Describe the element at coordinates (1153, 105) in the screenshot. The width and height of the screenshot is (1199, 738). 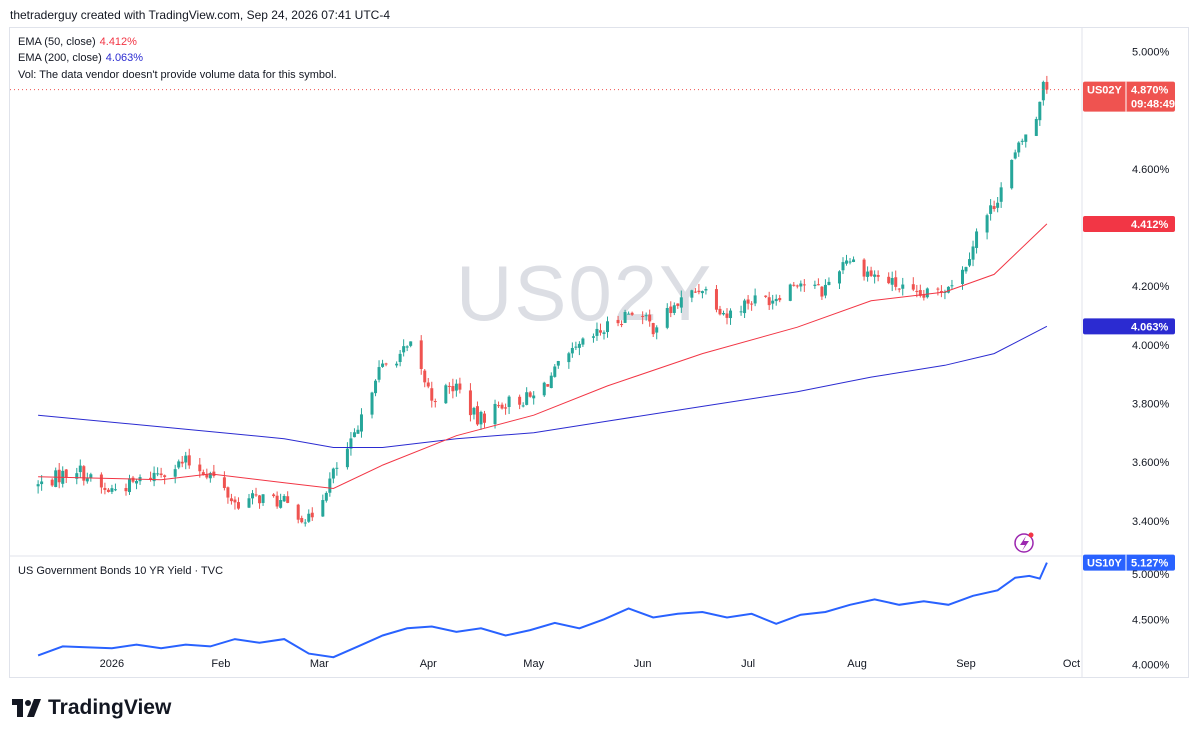
I see `price-tag-countdown: 09:48:49` at that location.